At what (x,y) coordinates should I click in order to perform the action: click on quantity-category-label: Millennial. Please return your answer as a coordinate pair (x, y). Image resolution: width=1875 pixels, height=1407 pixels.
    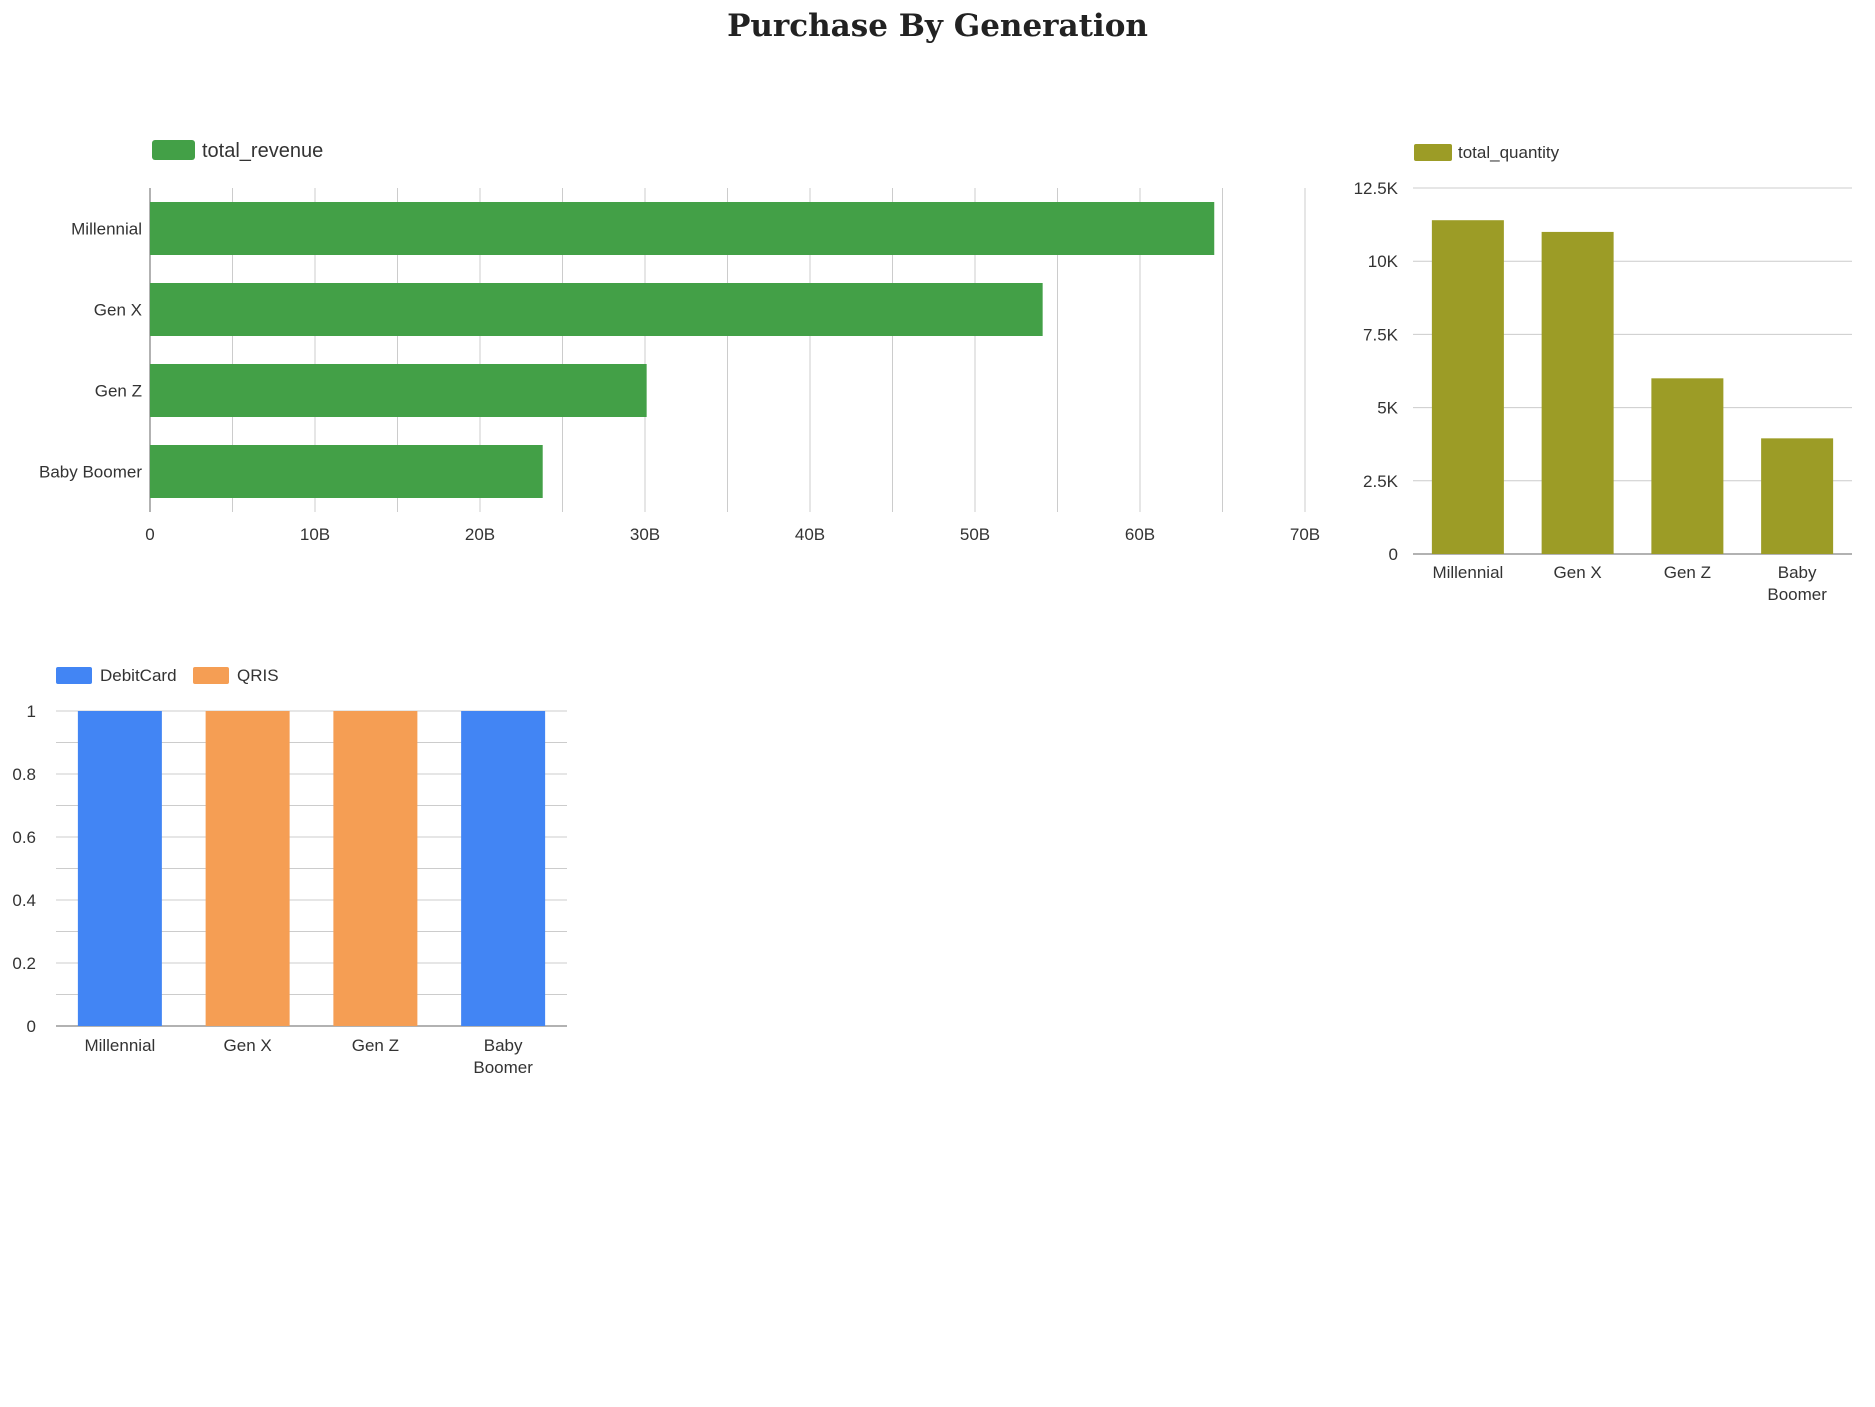
    Looking at the image, I should click on (1467, 572).